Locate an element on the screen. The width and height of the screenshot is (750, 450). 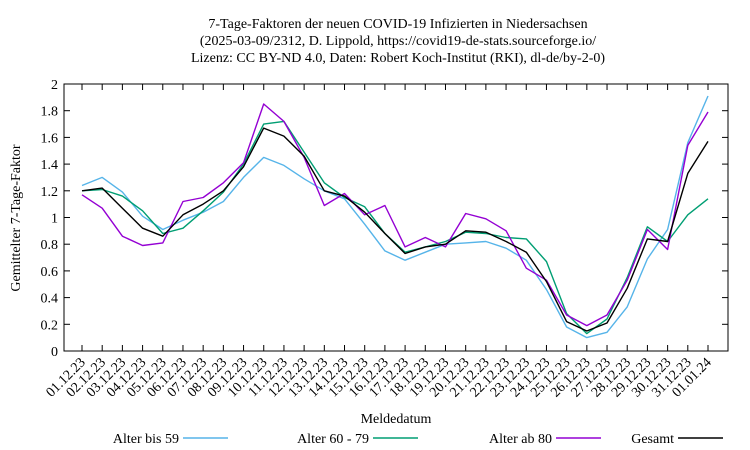
y-tick-label: 1.2 is located at coordinates (50, 192).